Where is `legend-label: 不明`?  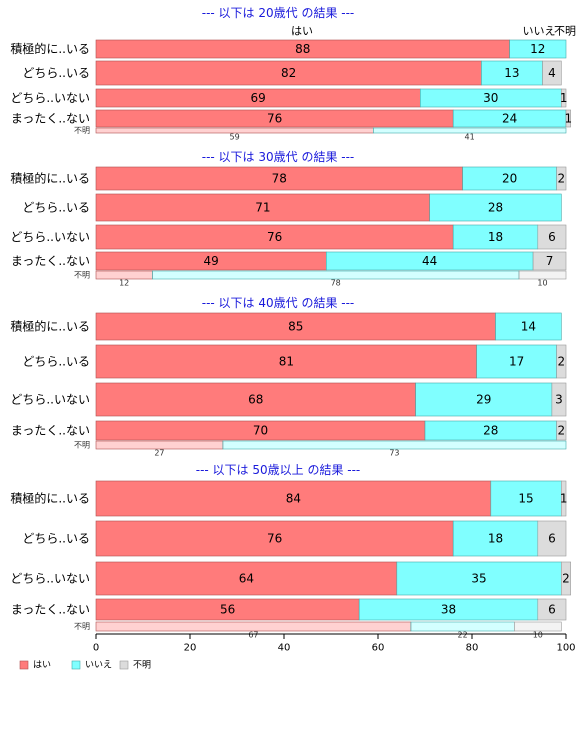
legend-label: 不明 is located at coordinates (142, 665).